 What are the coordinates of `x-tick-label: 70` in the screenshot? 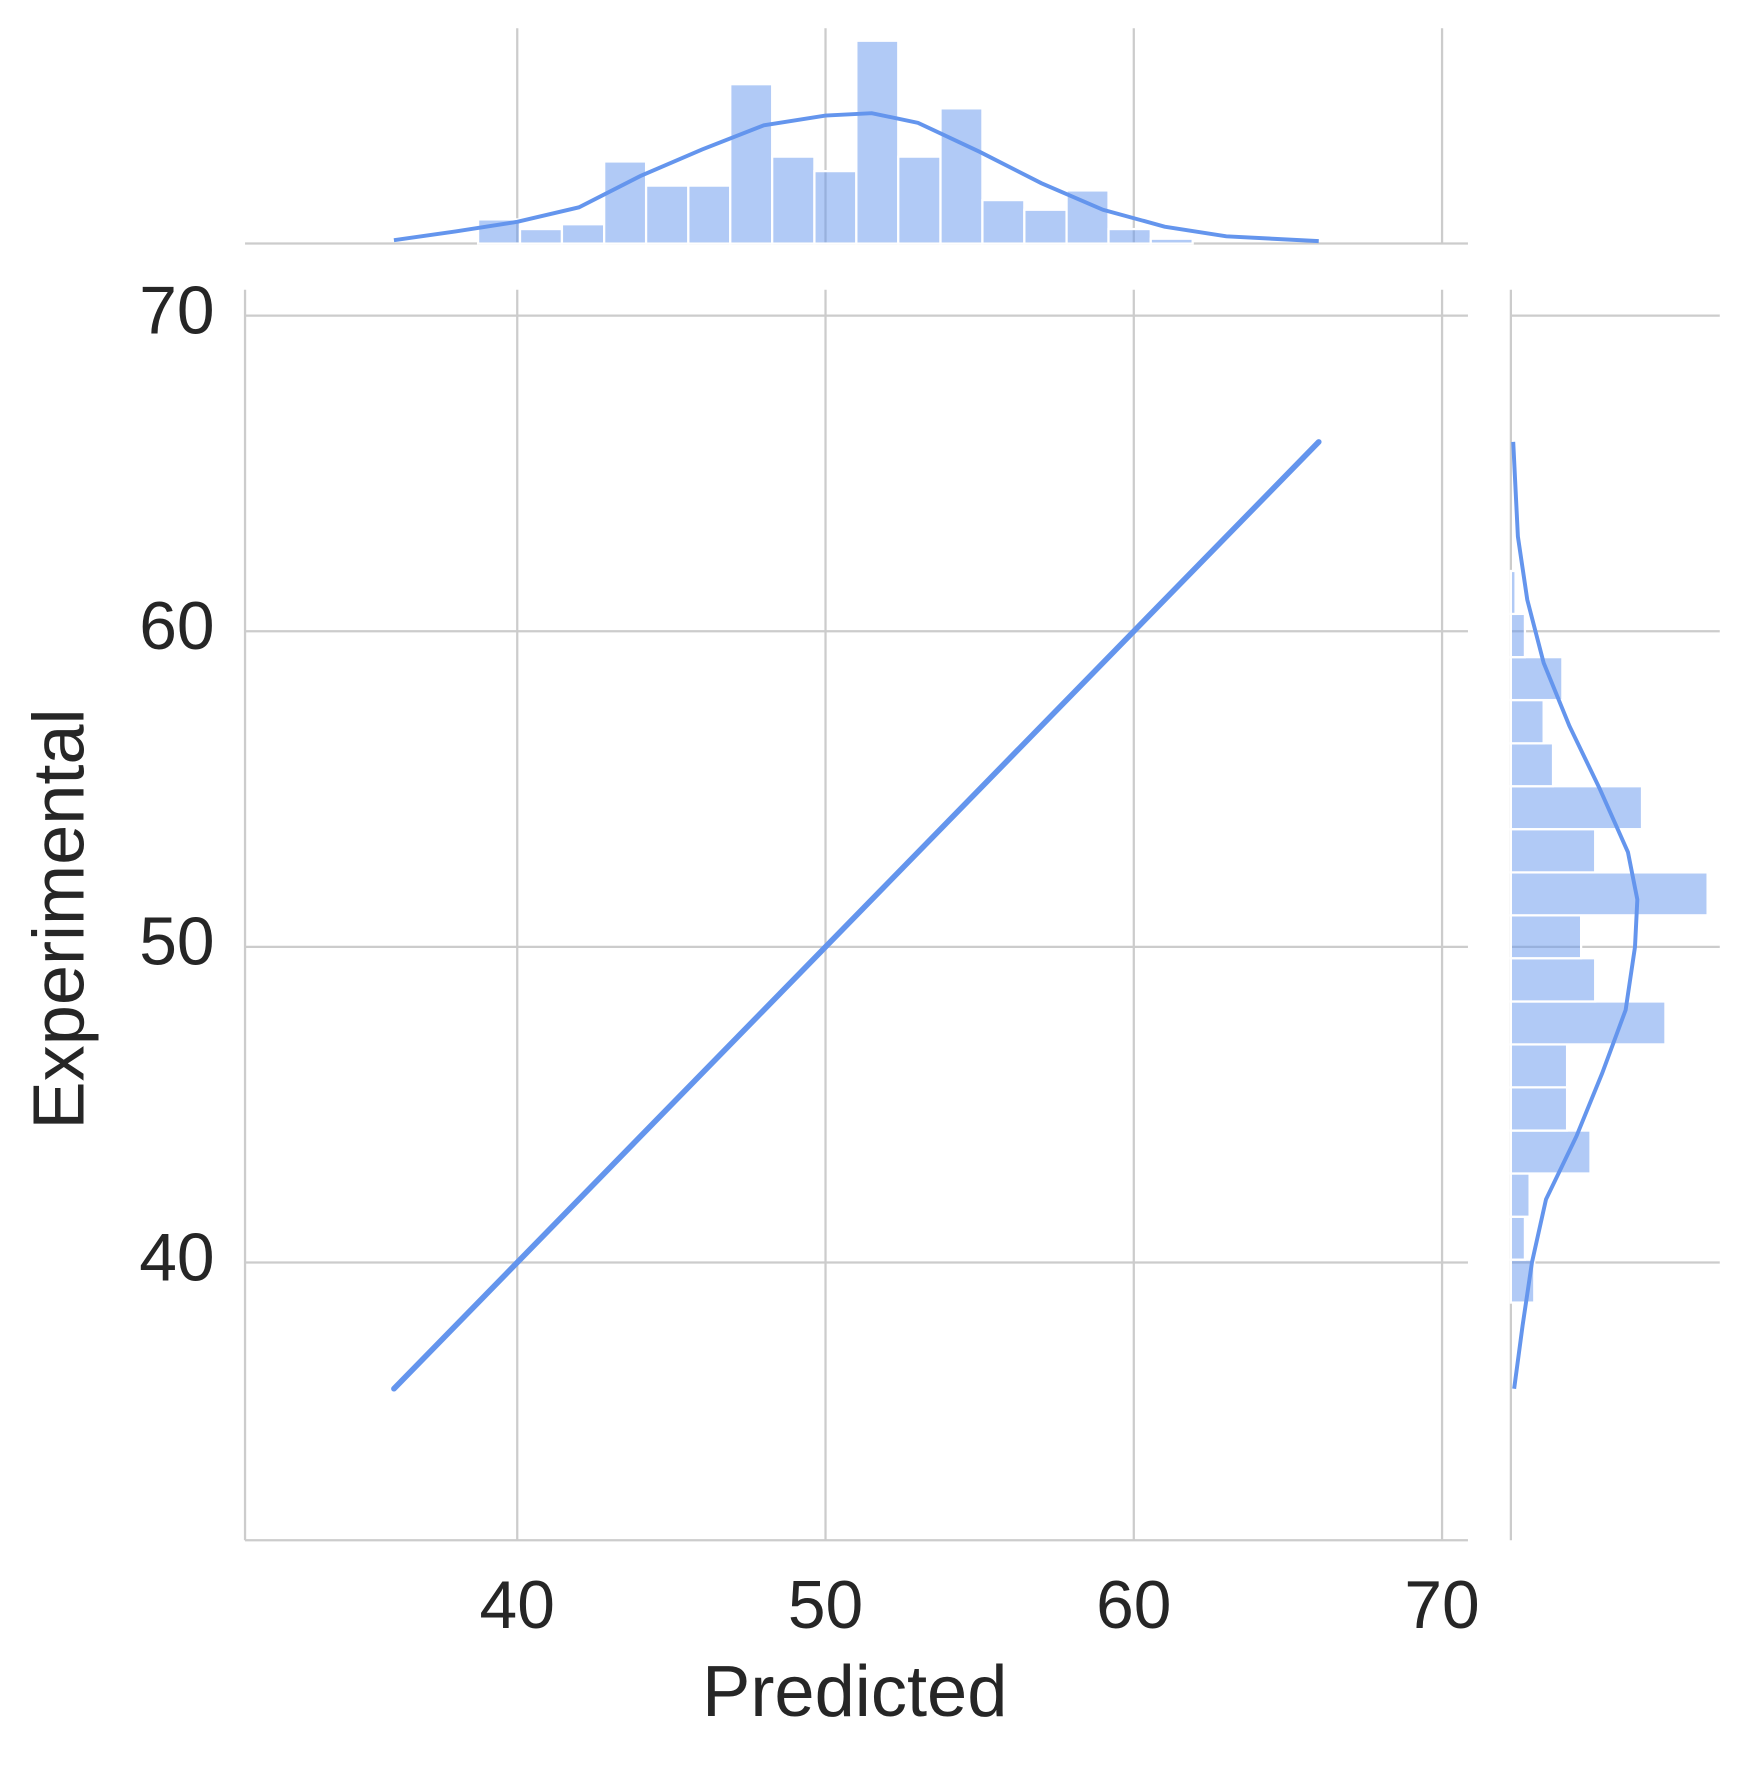 It's located at (1441, 1605).